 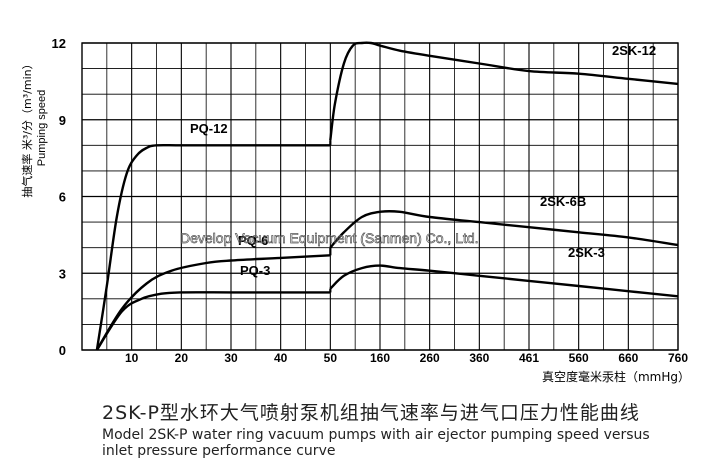 What do you see at coordinates (255, 270) in the screenshot?
I see `series-label-pq-3: PQ-3` at bounding box center [255, 270].